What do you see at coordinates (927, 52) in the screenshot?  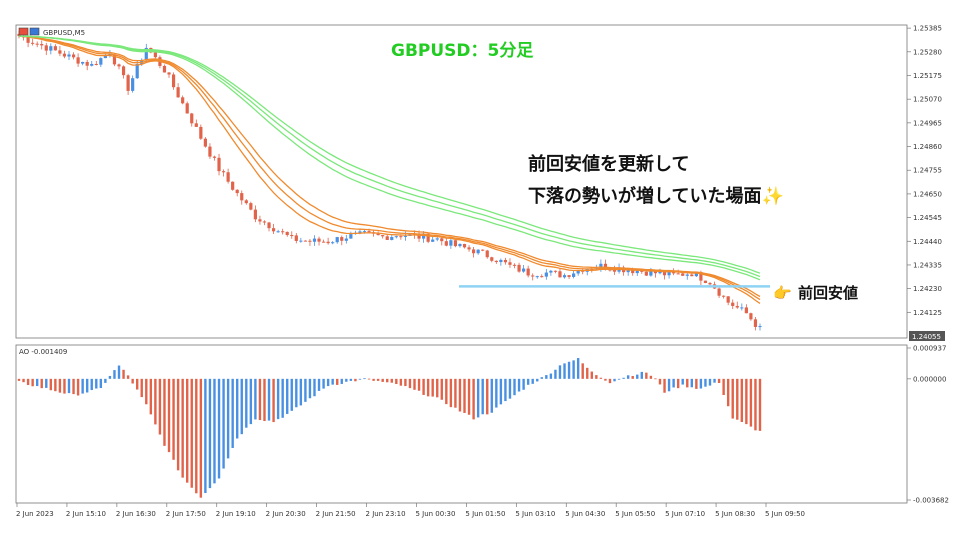 I see `price-tick-label: 1.25280` at bounding box center [927, 52].